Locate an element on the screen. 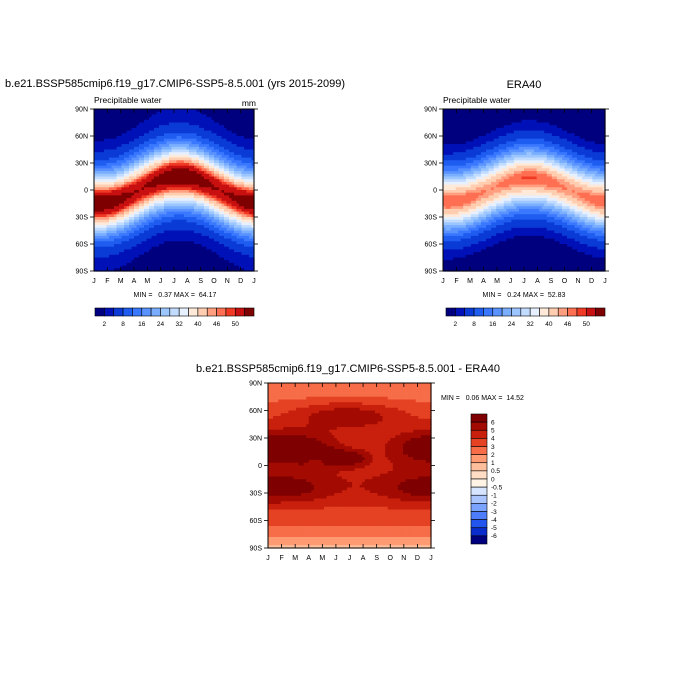 Image resolution: width=700 pixels, height=700 pixels. x-tick-label: A is located at coordinates (134, 281).